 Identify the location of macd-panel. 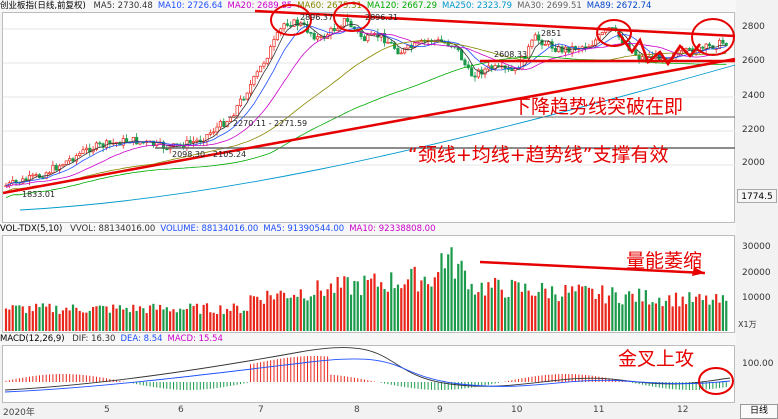
(368, 374).